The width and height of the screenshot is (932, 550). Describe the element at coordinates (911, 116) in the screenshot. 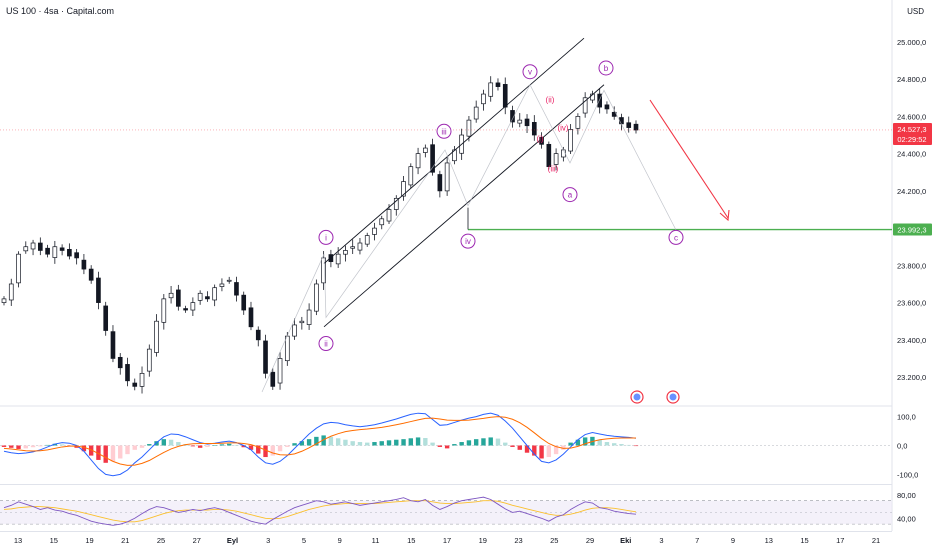

I see `price-tick-label: 24.600,0` at that location.